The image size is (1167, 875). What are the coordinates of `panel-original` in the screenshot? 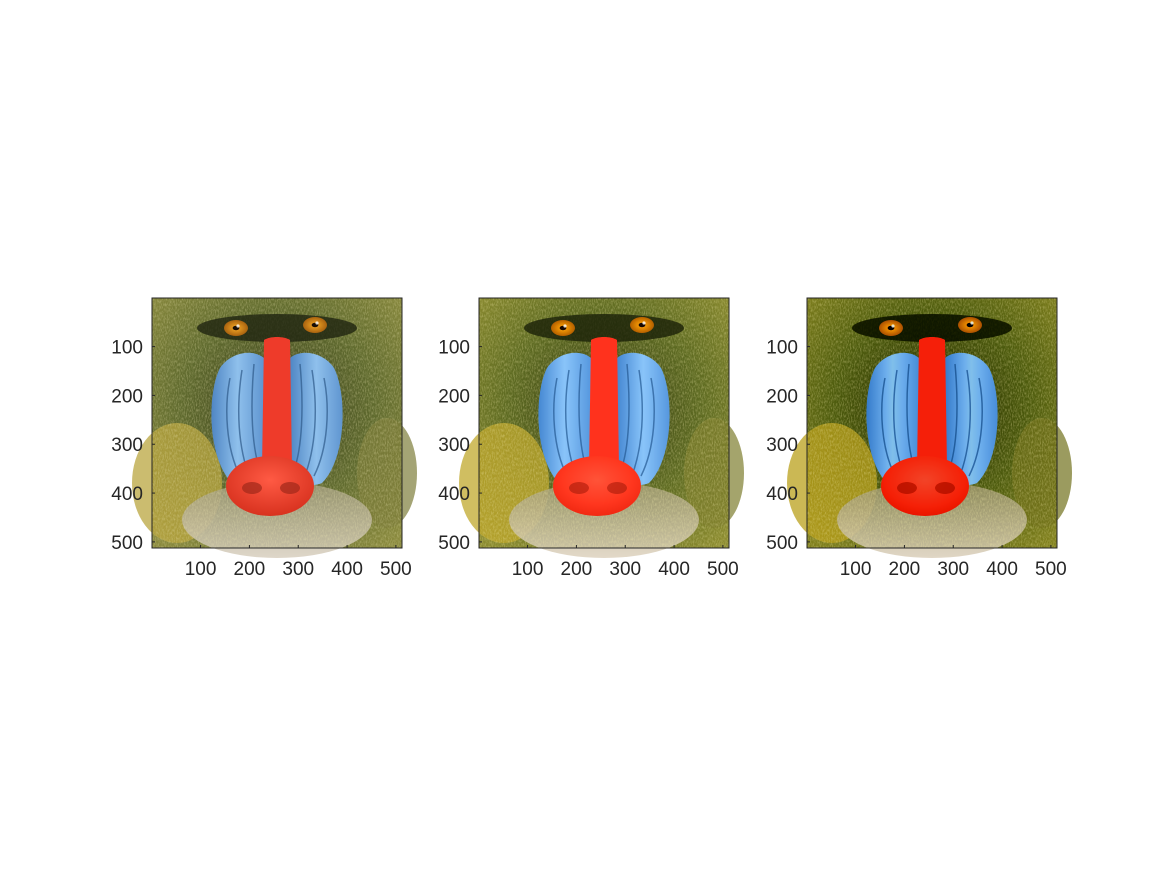 It's located at (274, 428).